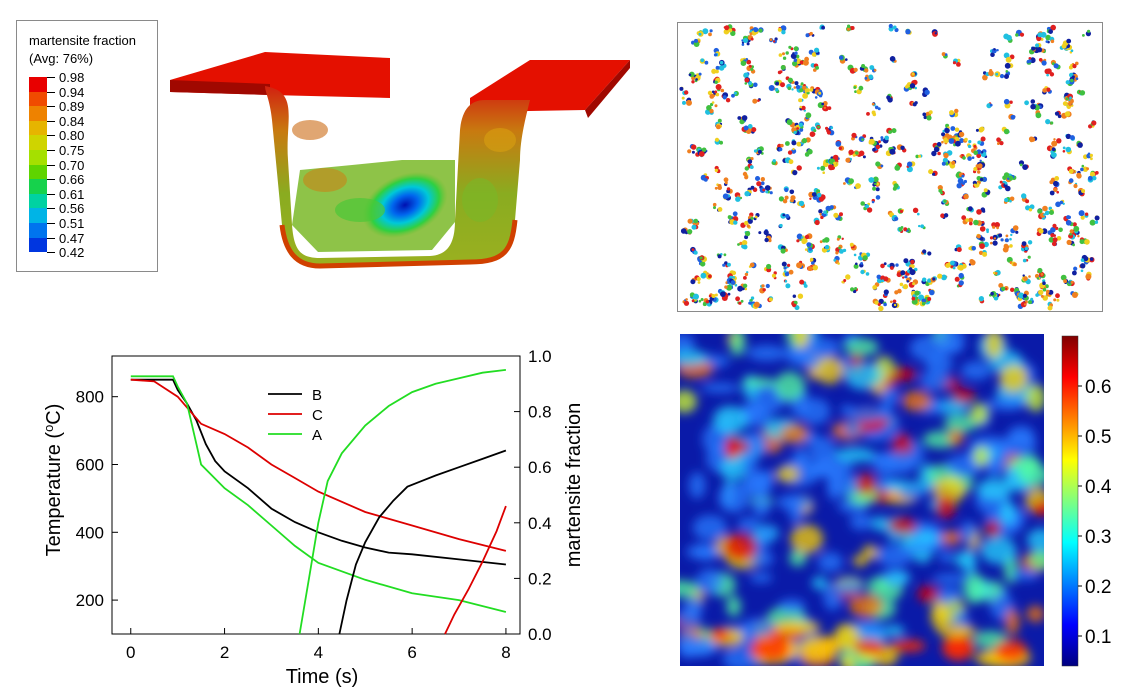 The height and width of the screenshot is (698, 1126). I want to click on legend-value: 0.98, so click(72, 77).